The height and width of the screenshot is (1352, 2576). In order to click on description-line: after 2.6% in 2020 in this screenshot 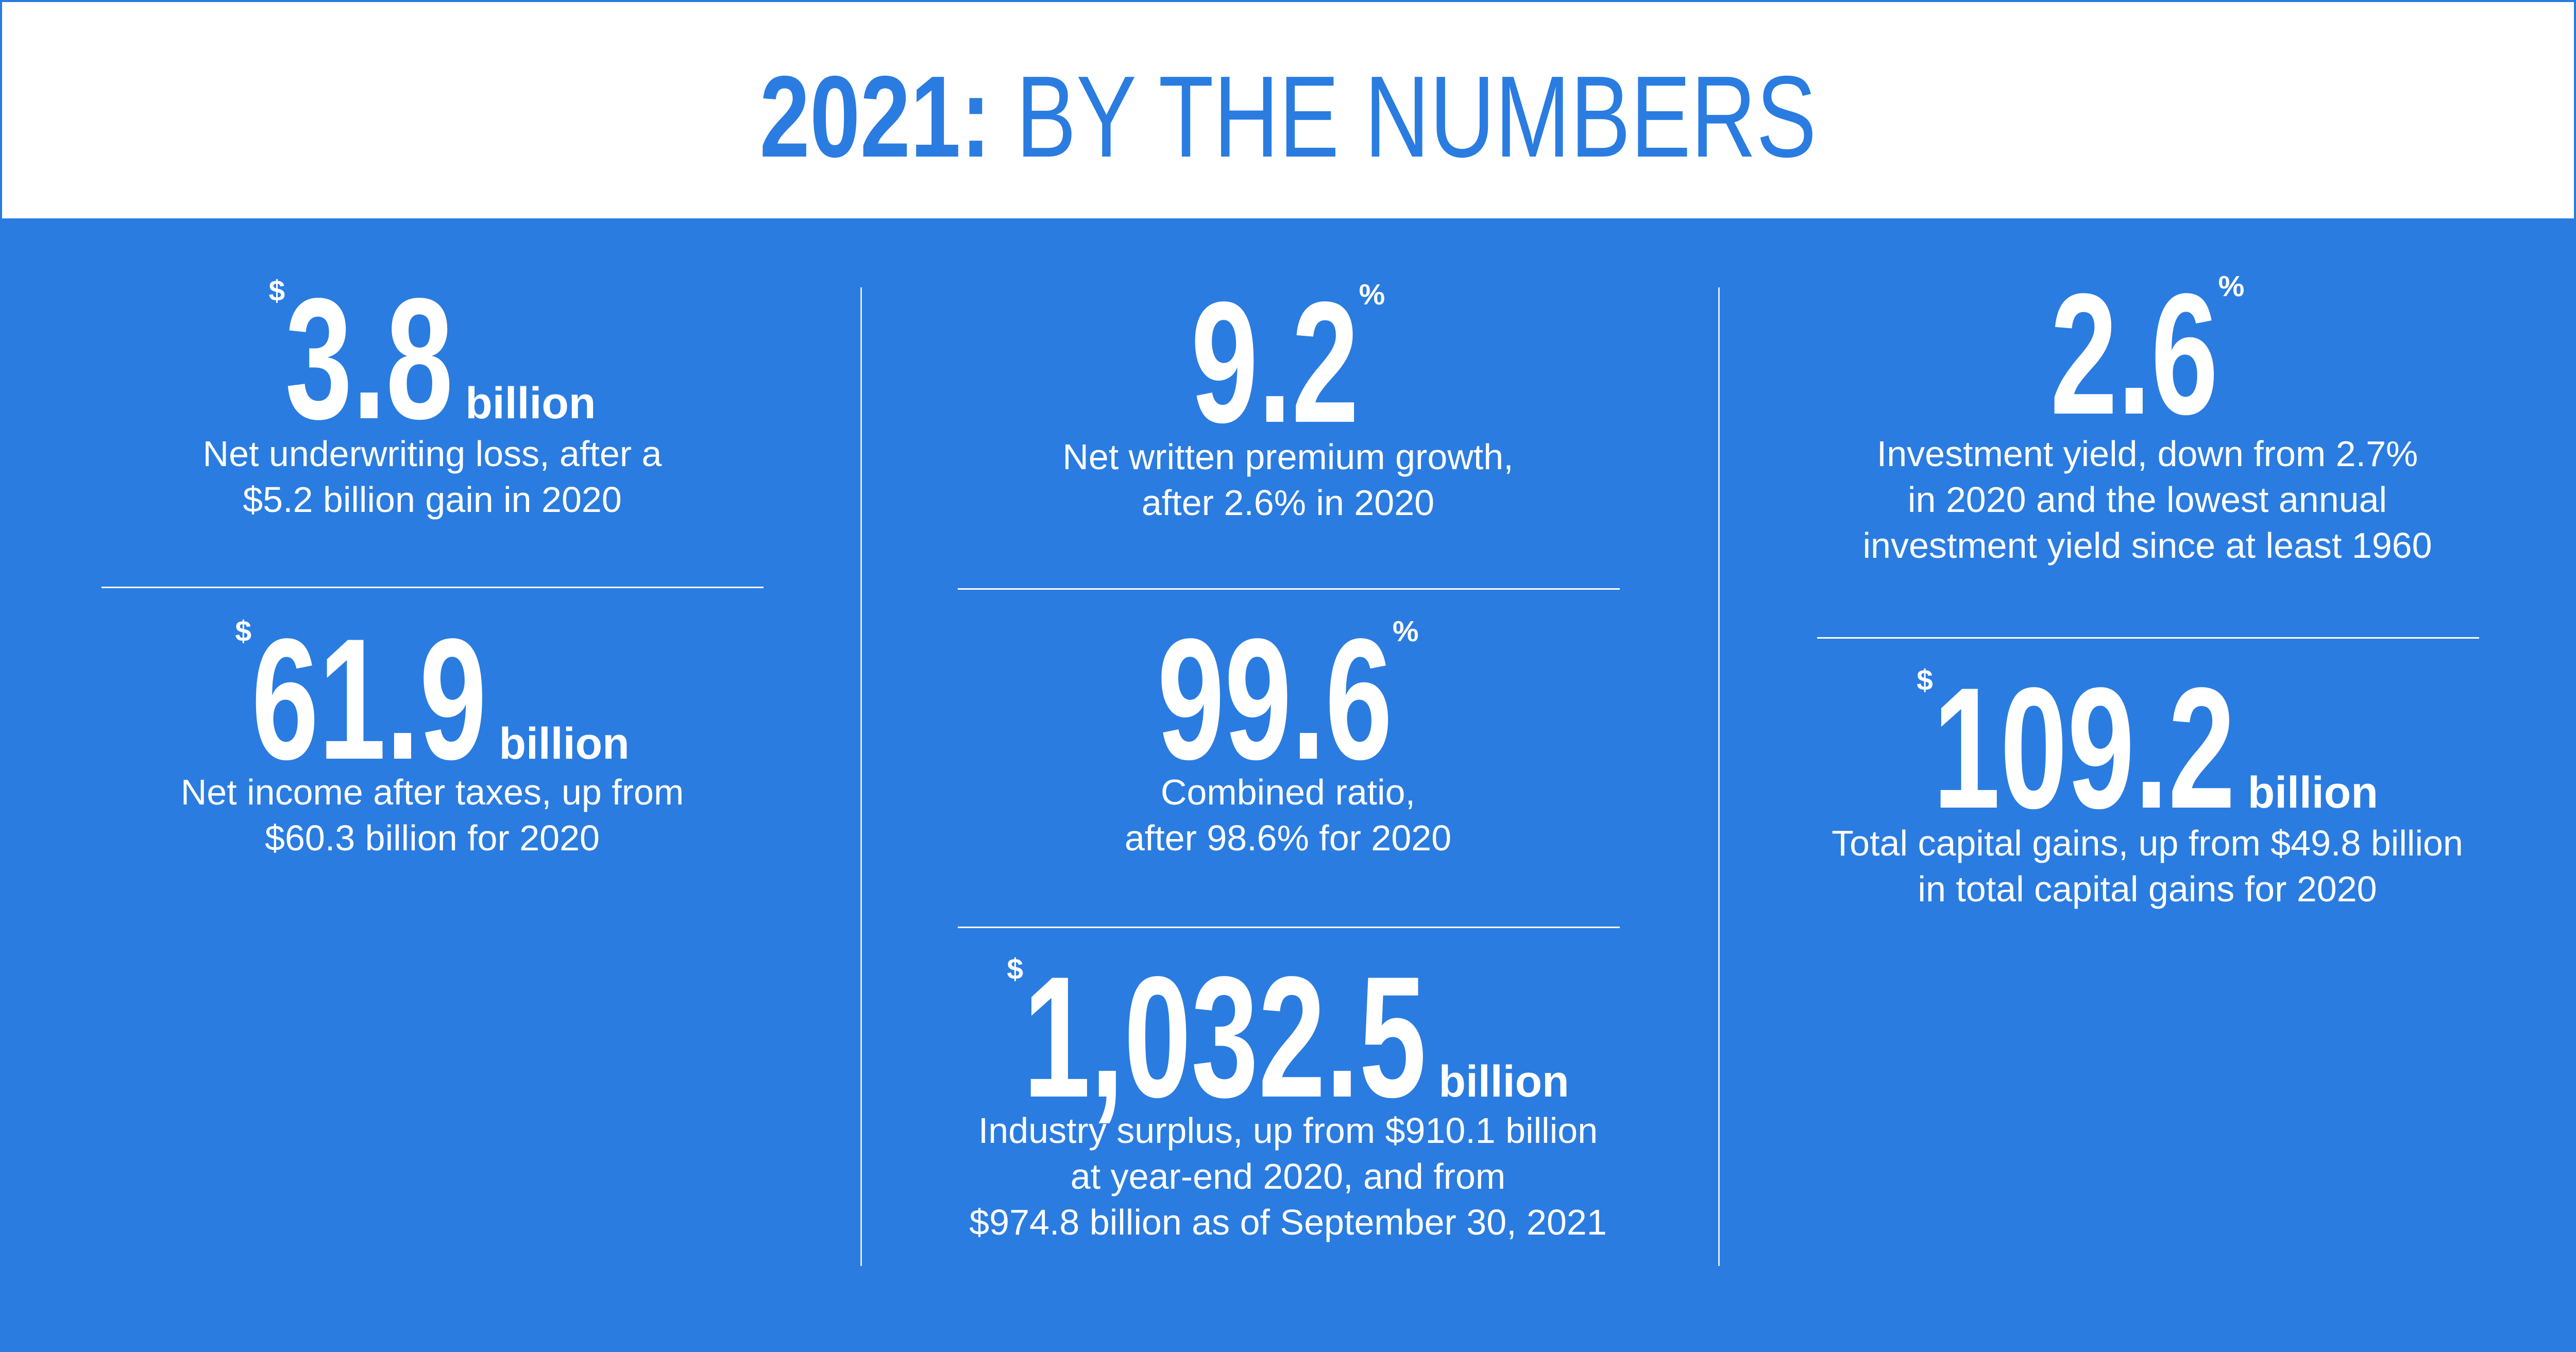, I will do `click(1288, 503)`.